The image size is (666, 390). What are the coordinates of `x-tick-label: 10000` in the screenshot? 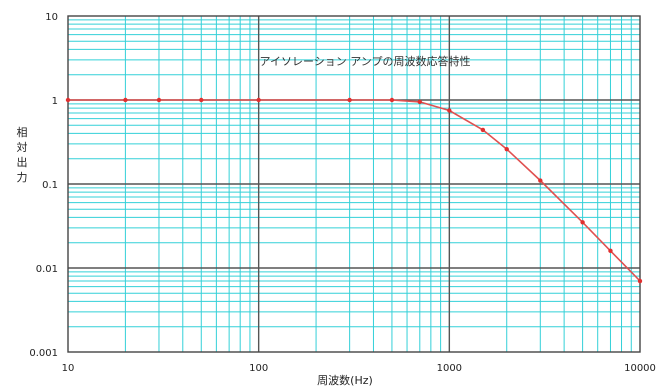 It's located at (640, 368).